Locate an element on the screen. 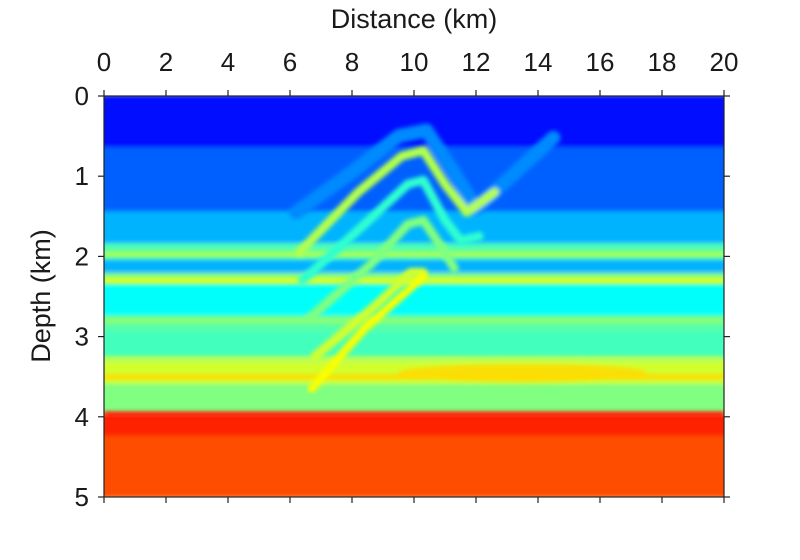 This screenshot has height=560, width=800. x-tick-label: 6 is located at coordinates (290, 62).